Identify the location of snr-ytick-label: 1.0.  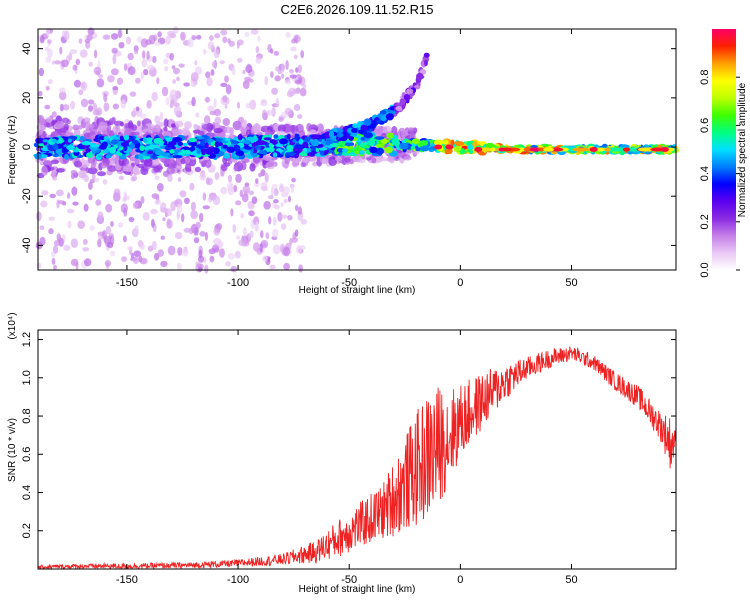
(27, 377).